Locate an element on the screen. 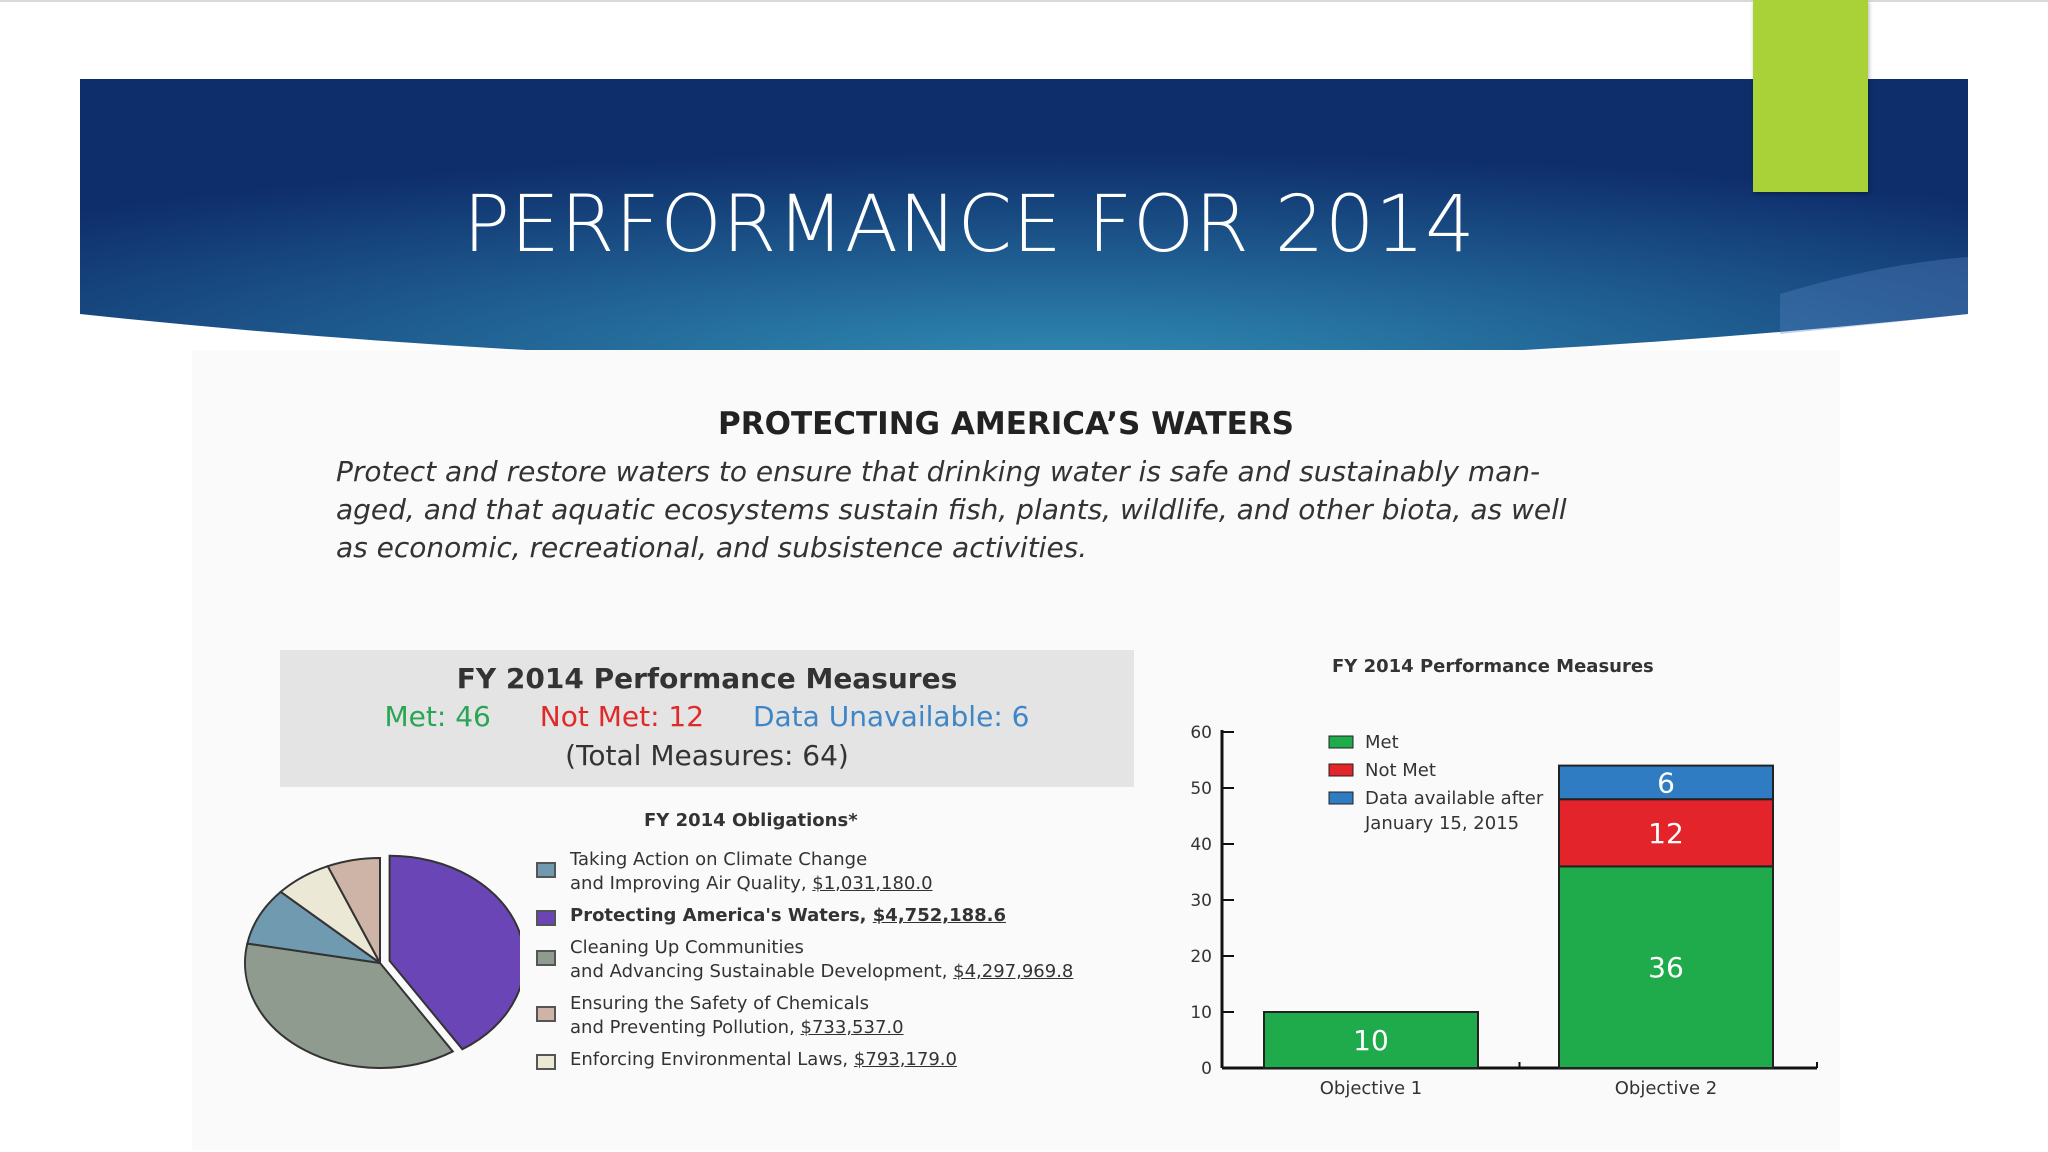 This screenshot has width=2048, height=1152. y-tick-label: 40 is located at coordinates (1201, 845).